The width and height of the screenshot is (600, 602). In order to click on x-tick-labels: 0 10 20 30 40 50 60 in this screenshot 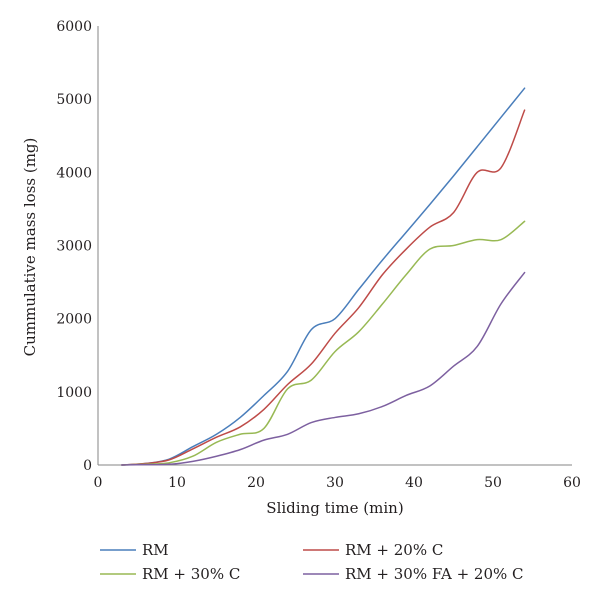, I will do `click(337, 483)`.